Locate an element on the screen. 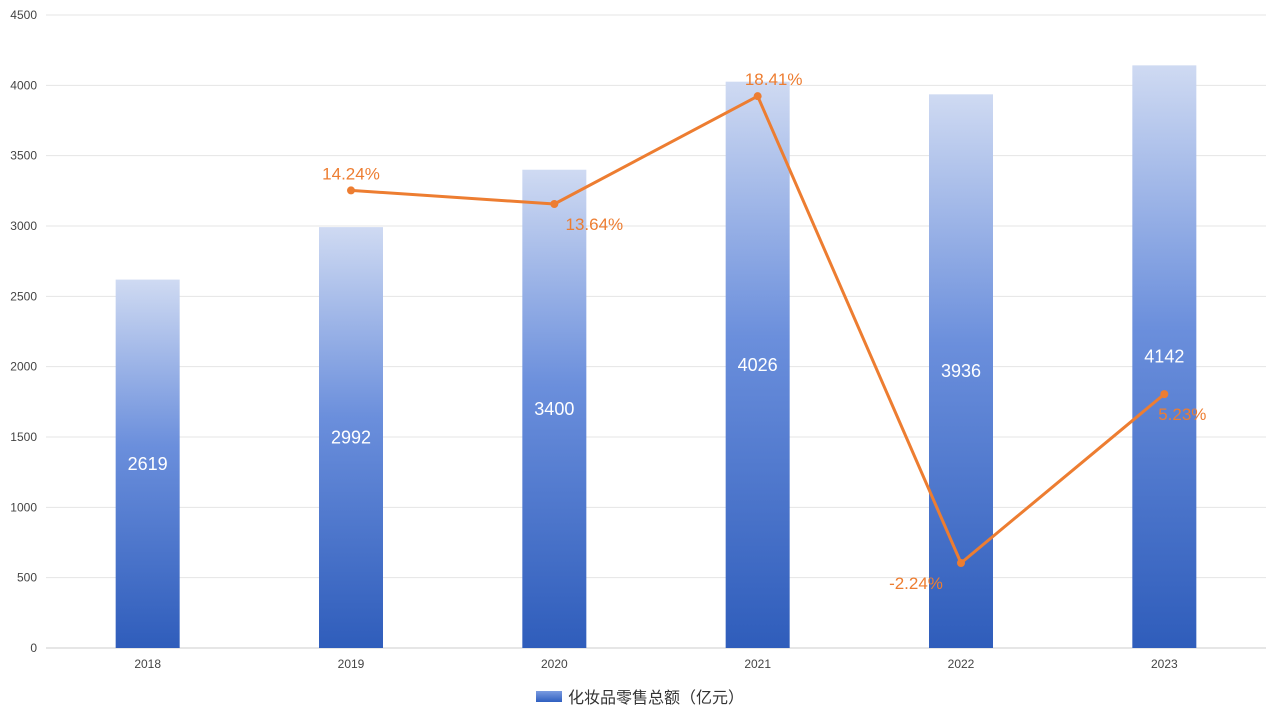  y-tick-label: 2000 is located at coordinates (23, 367).